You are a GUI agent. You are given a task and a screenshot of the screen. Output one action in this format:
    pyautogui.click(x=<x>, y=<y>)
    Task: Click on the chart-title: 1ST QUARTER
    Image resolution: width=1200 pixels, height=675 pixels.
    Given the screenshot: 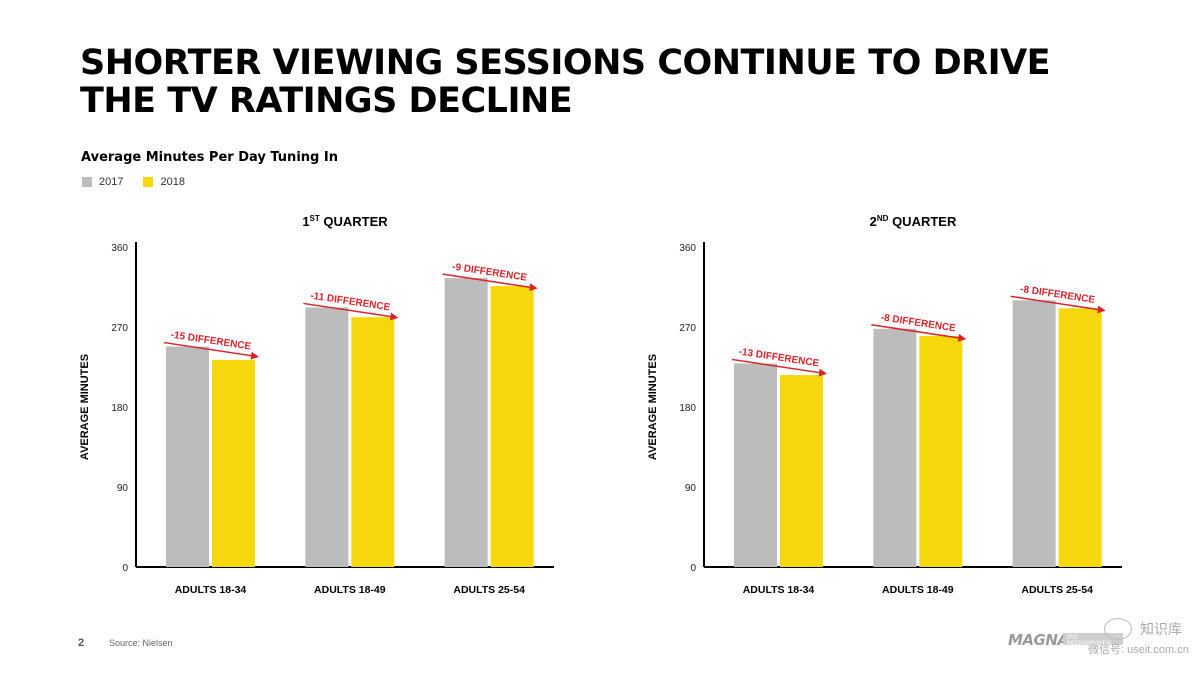 What is the action you would take?
    pyautogui.click(x=345, y=221)
    